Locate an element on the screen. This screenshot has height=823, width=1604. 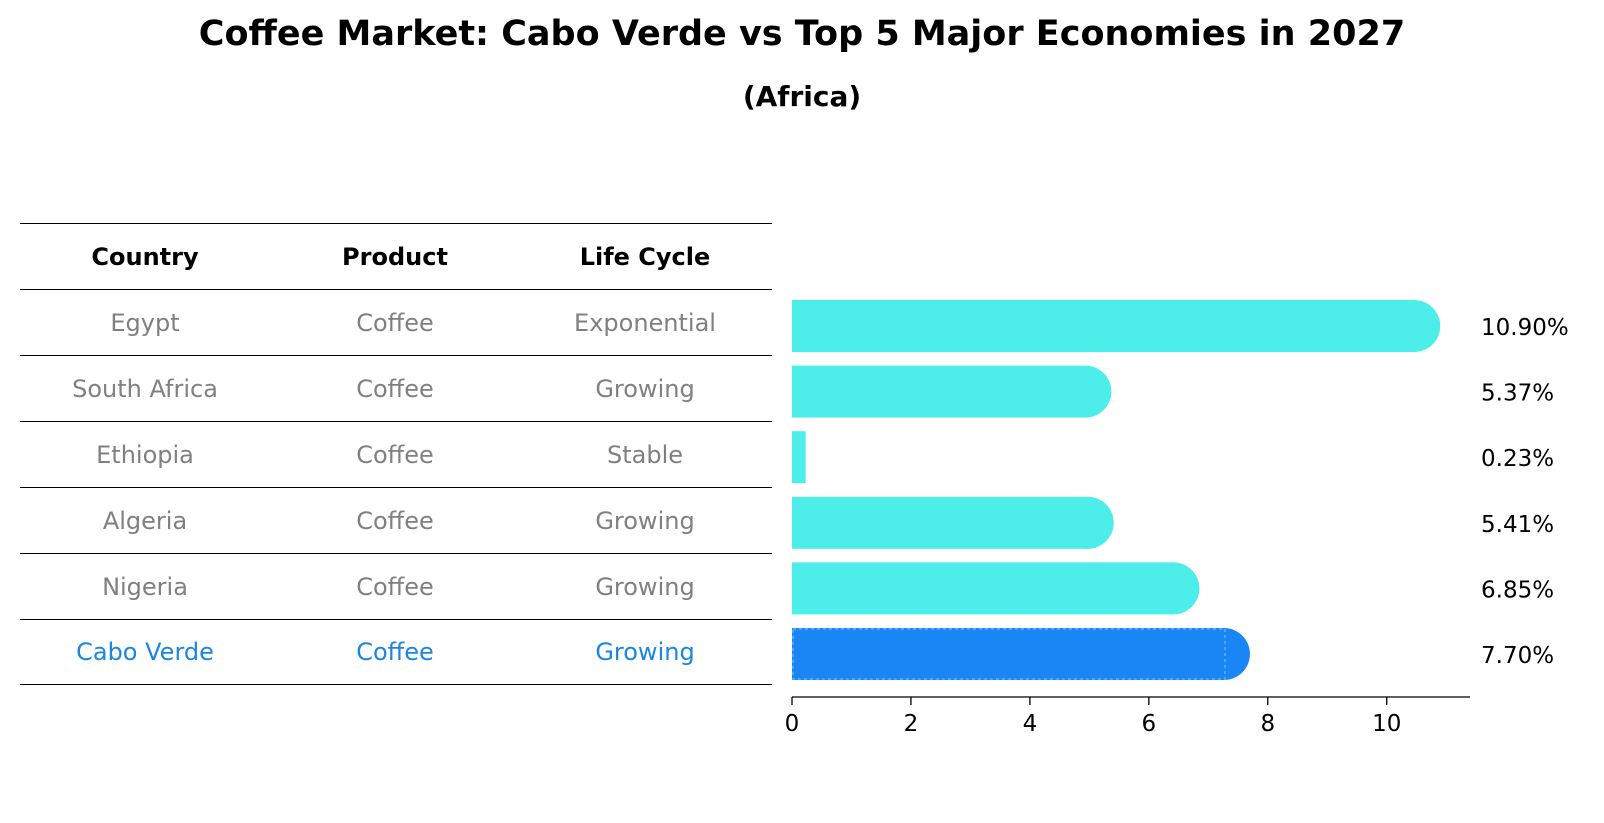
bar-algeria is located at coordinates (940, 522).